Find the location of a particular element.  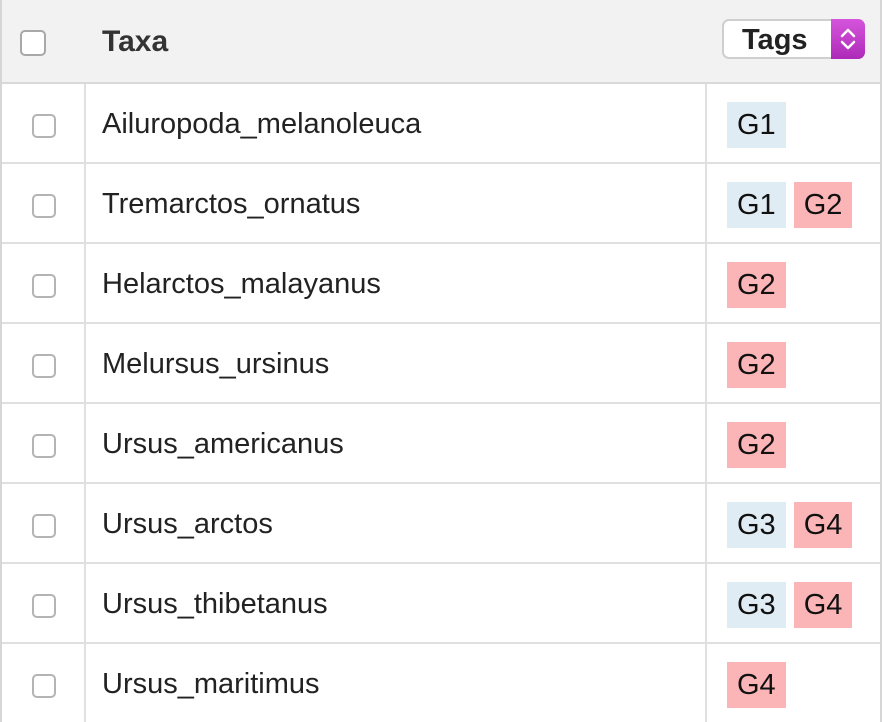

taxon-name: Helarctos_malayanus is located at coordinates (241, 284).